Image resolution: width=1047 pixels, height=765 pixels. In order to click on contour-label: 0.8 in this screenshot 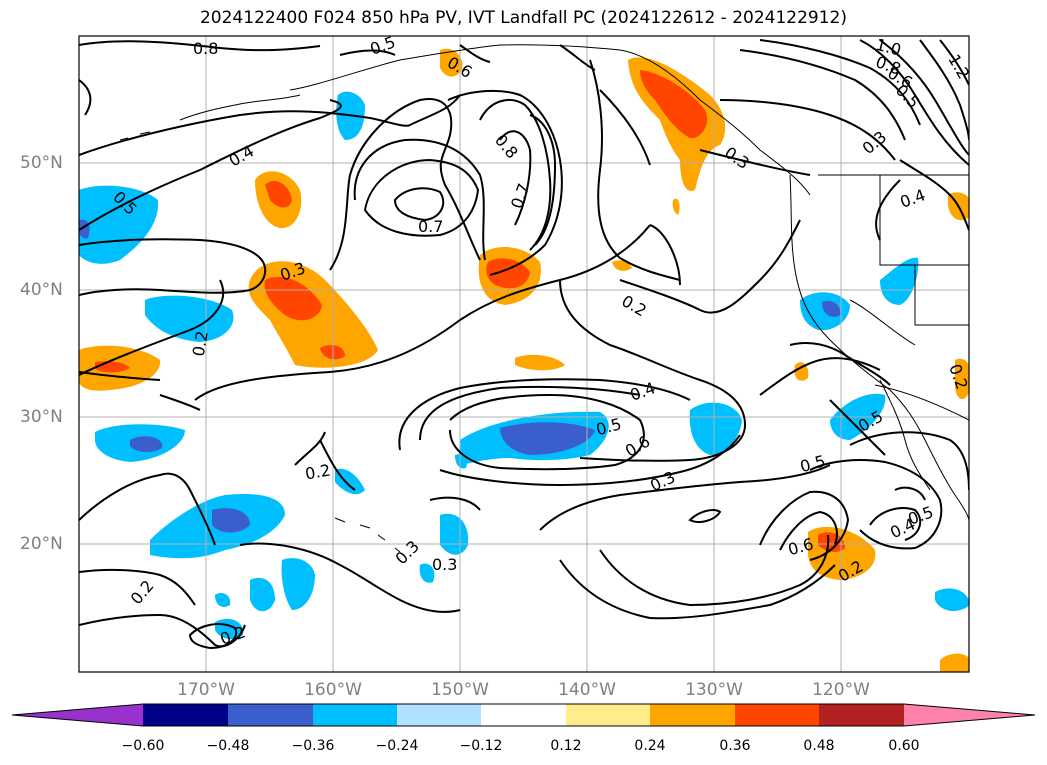, I will do `click(205, 48)`.